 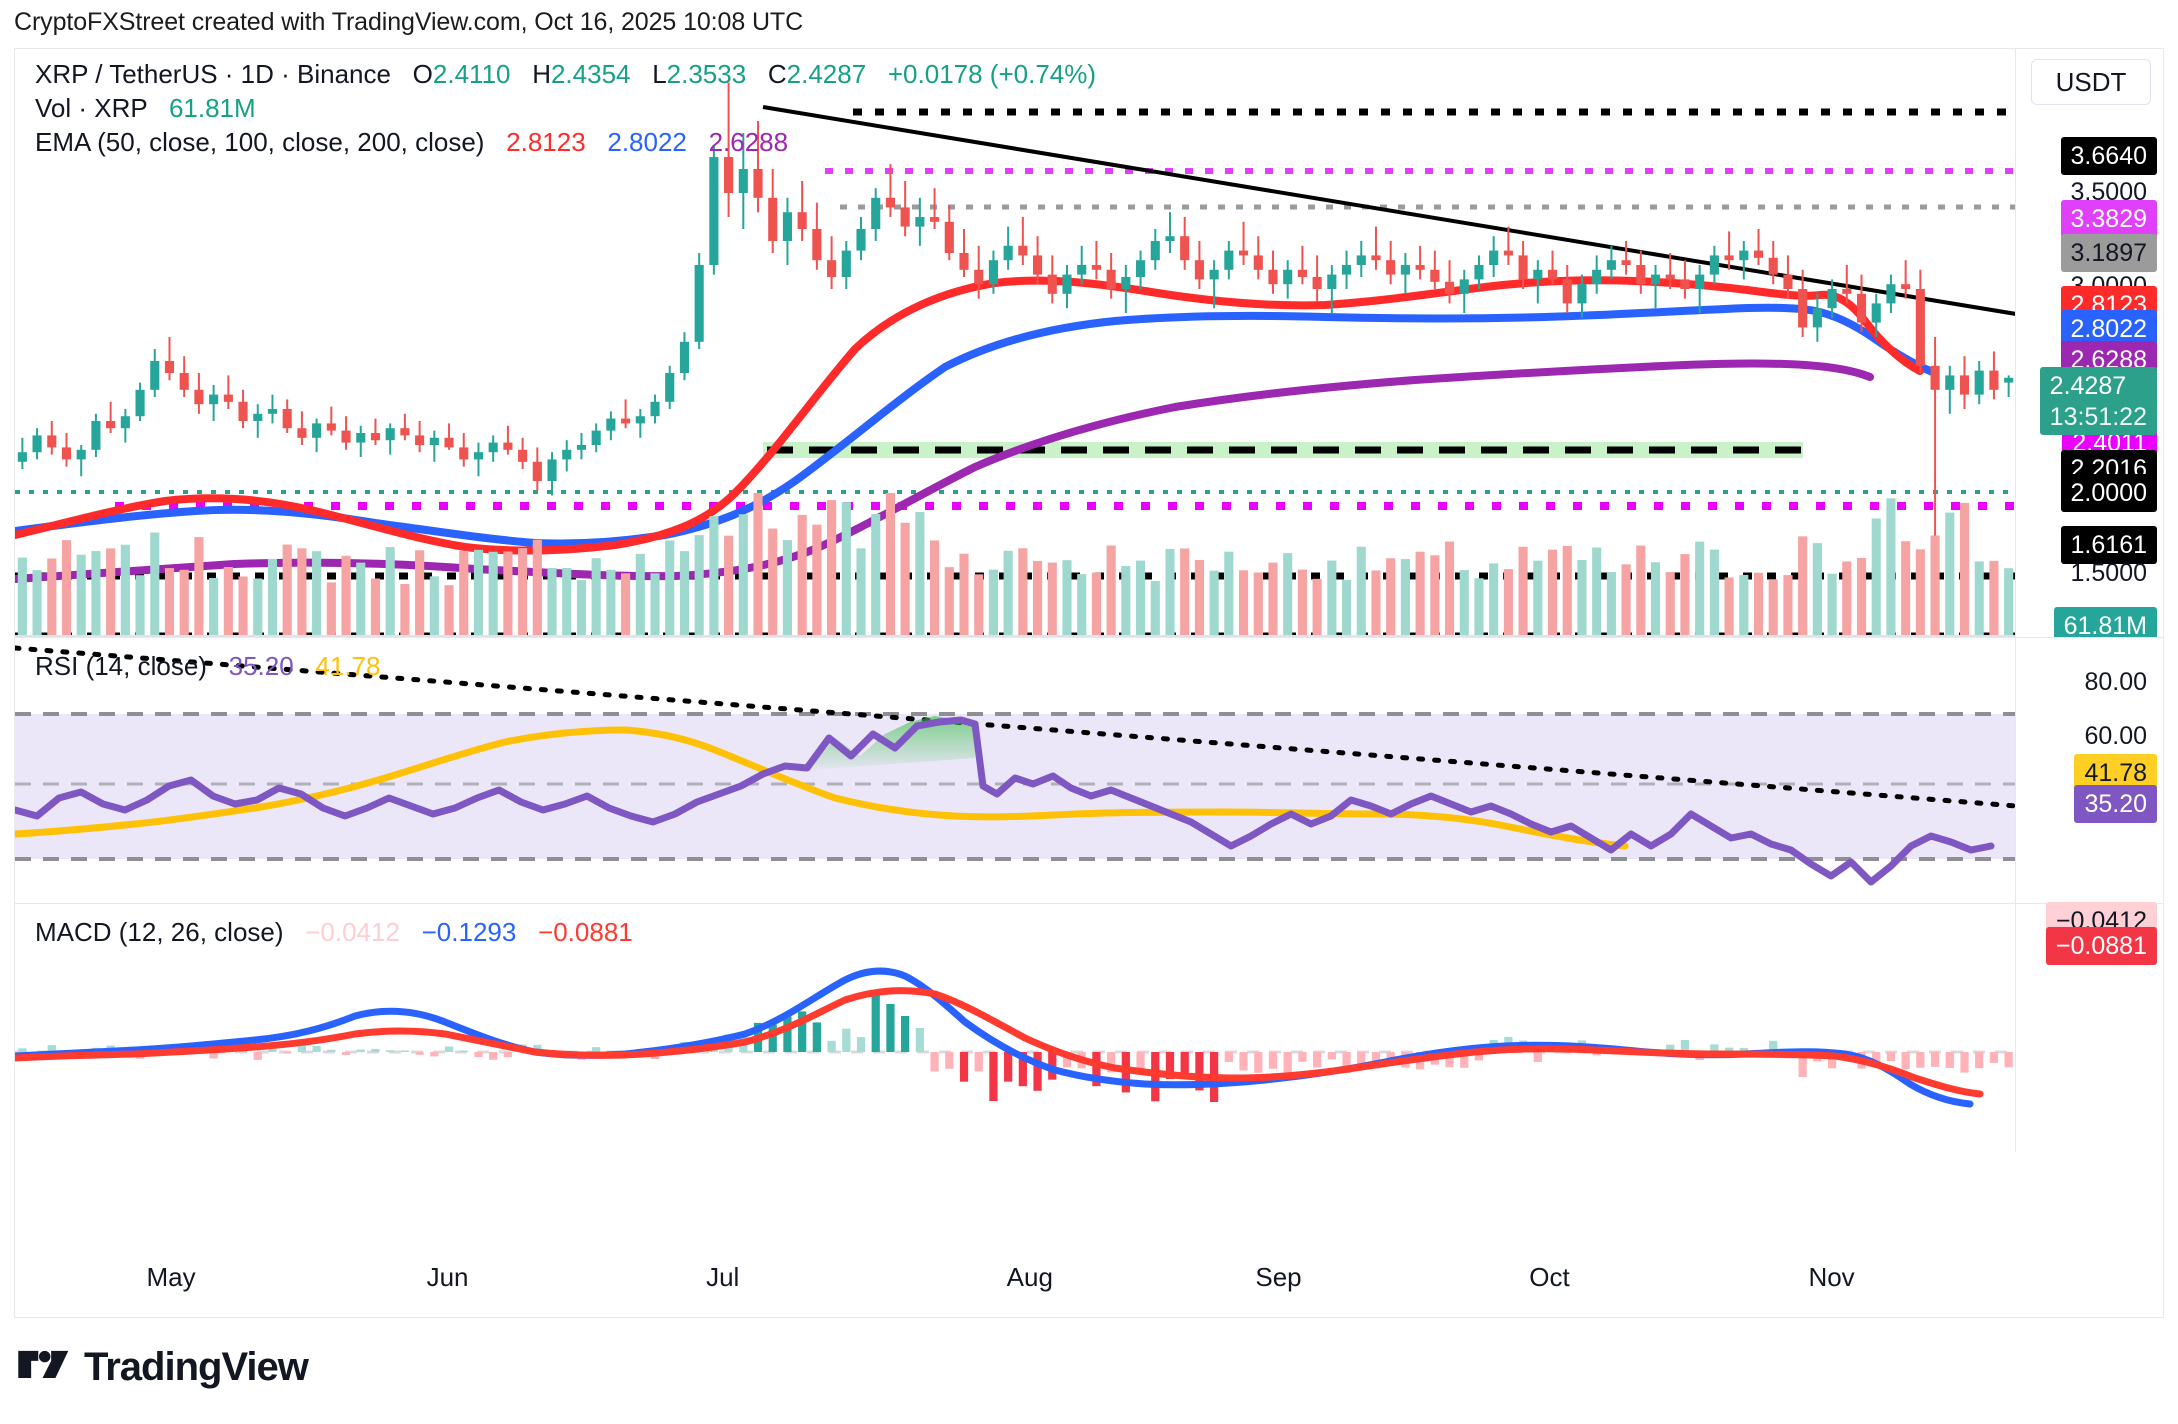 What do you see at coordinates (822, 788) in the screenshot?
I see `rsi-ma-line` at bounding box center [822, 788].